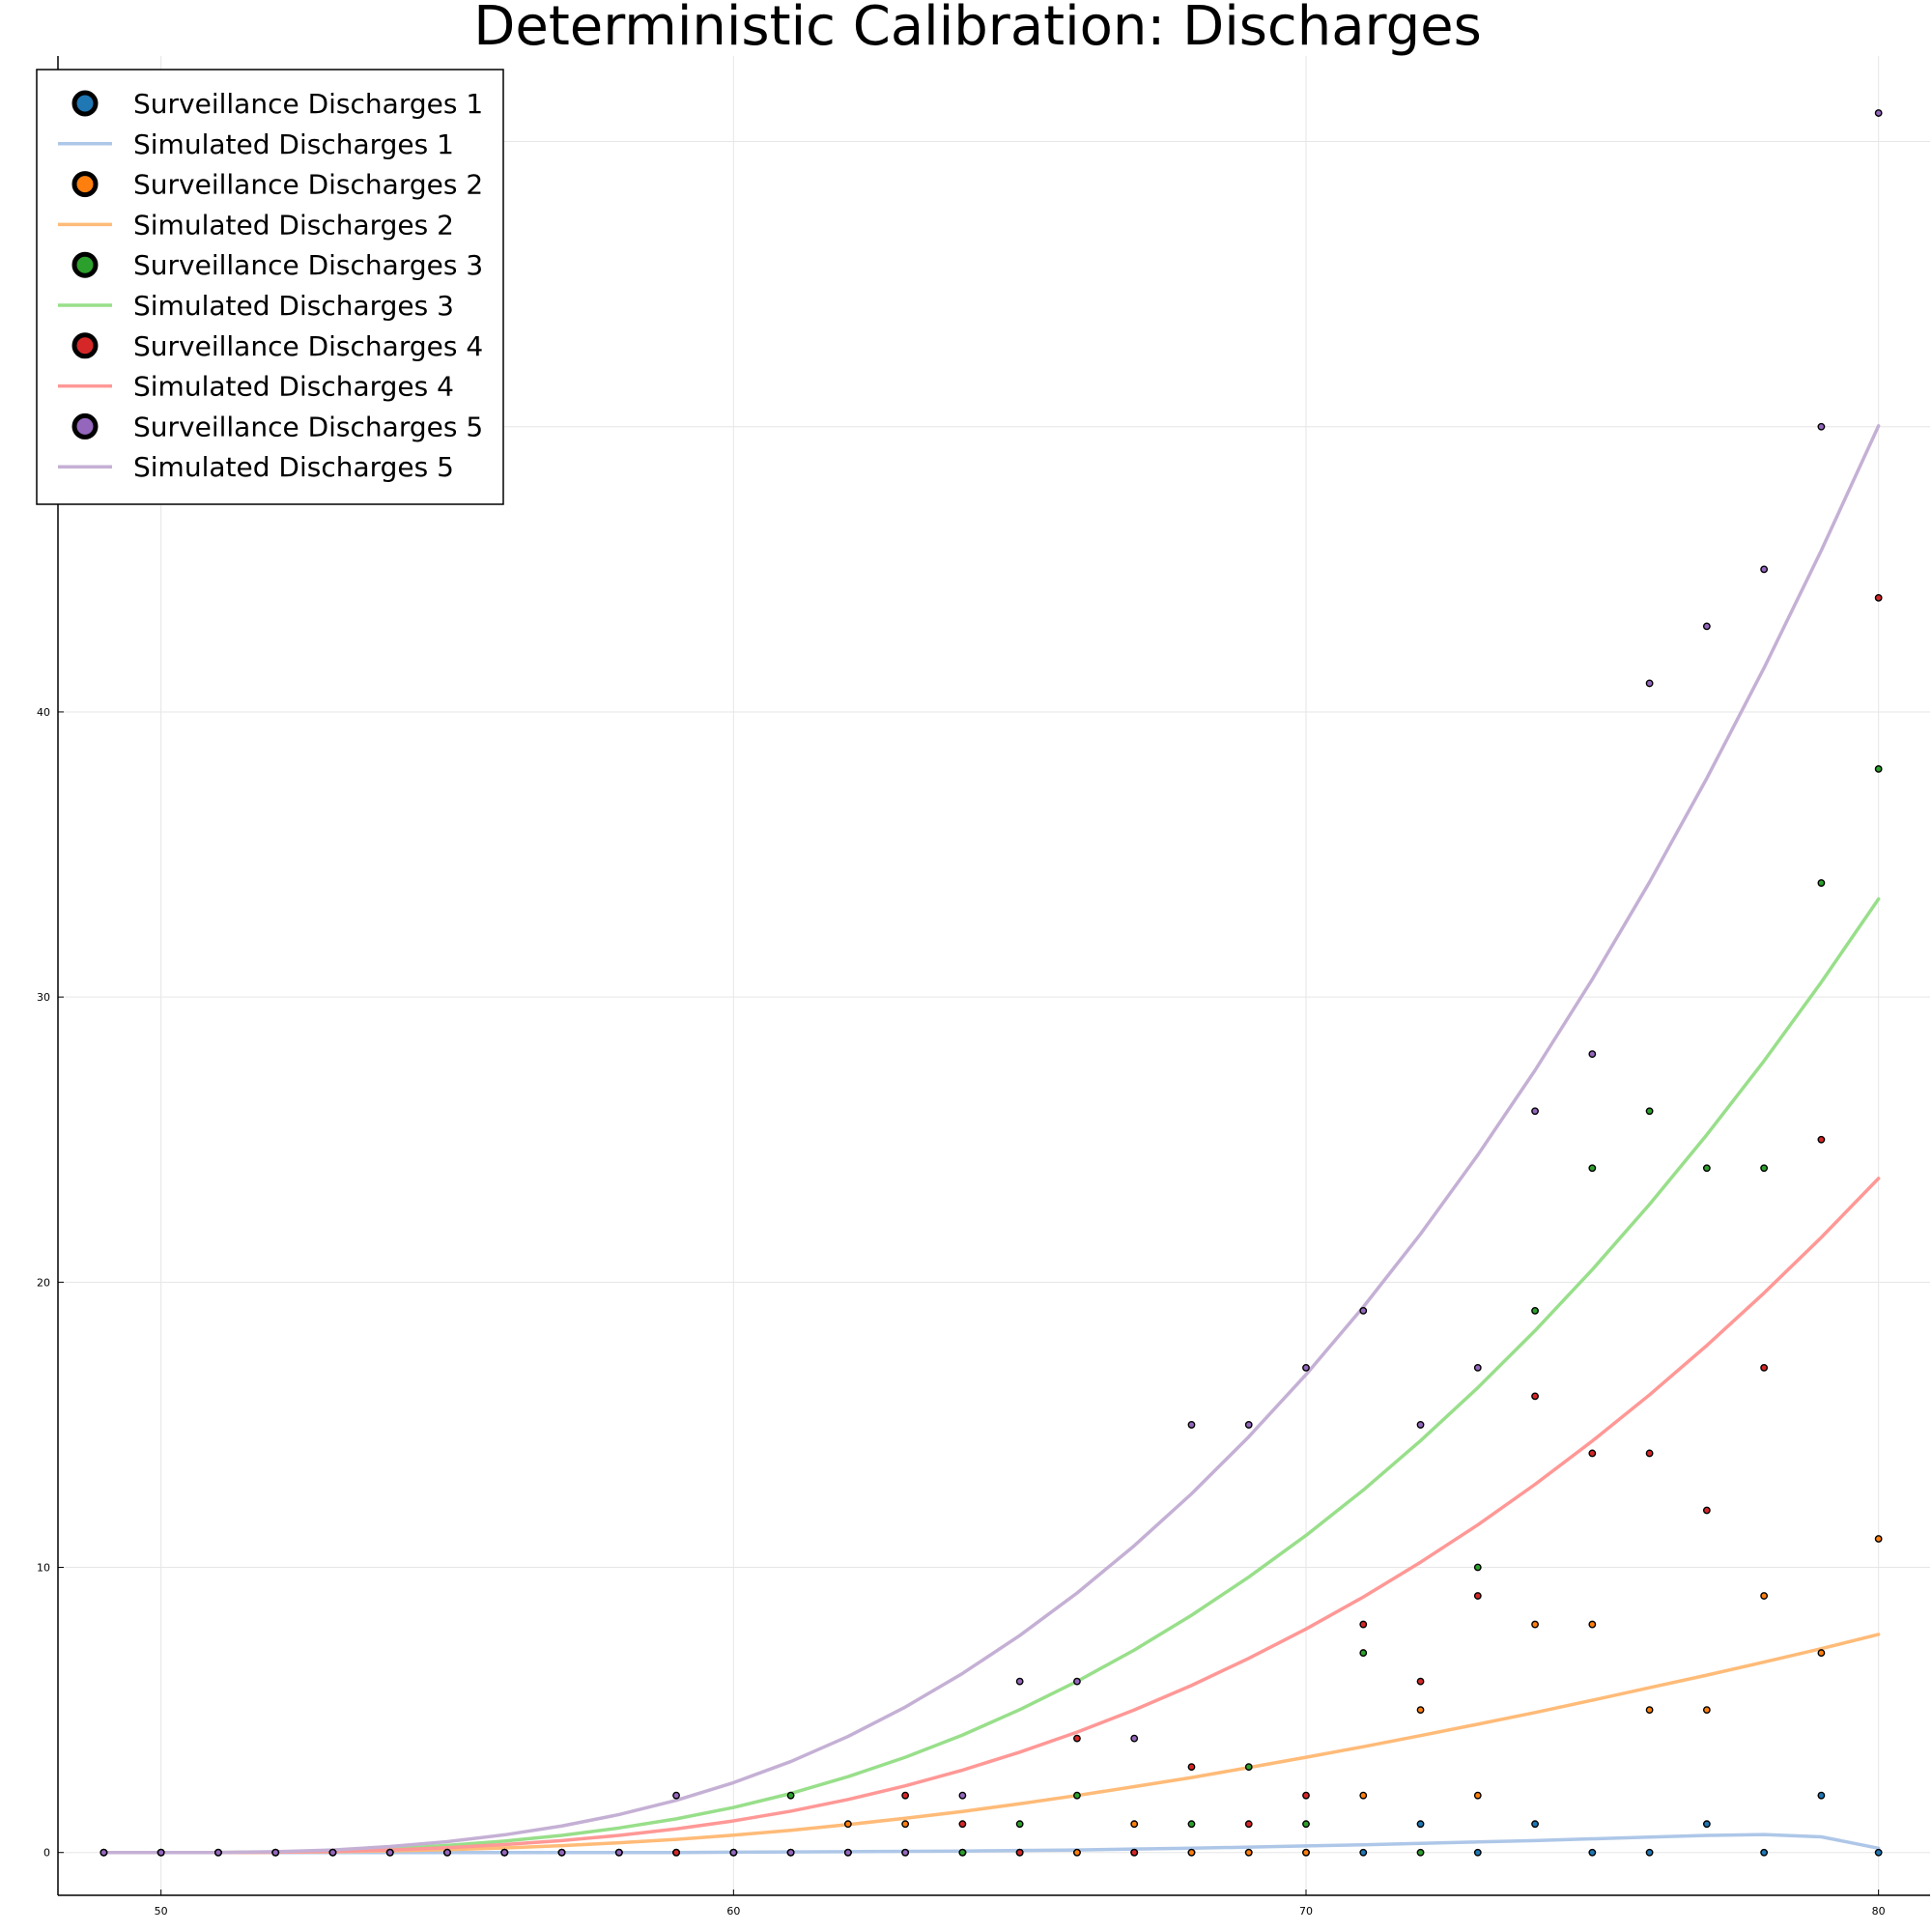 The image size is (1932, 1932). What do you see at coordinates (43, 1282) in the screenshot?
I see `y-tick-label: 20` at bounding box center [43, 1282].